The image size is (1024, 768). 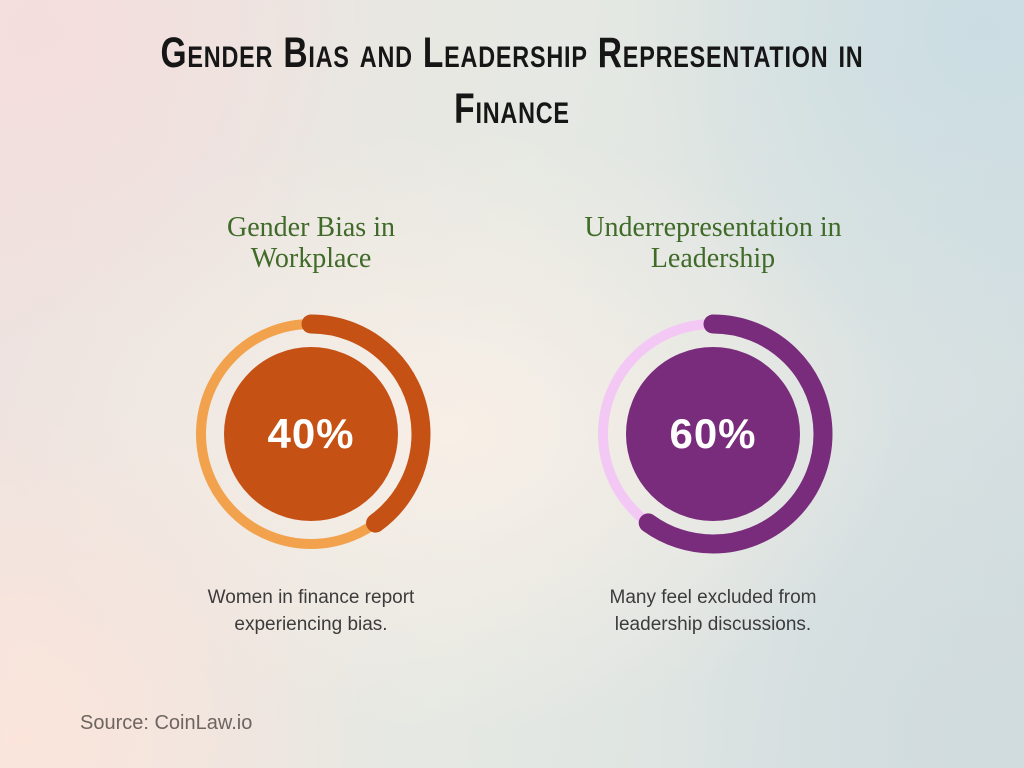 I want to click on donut-value-label: 40%, so click(x=311, y=433).